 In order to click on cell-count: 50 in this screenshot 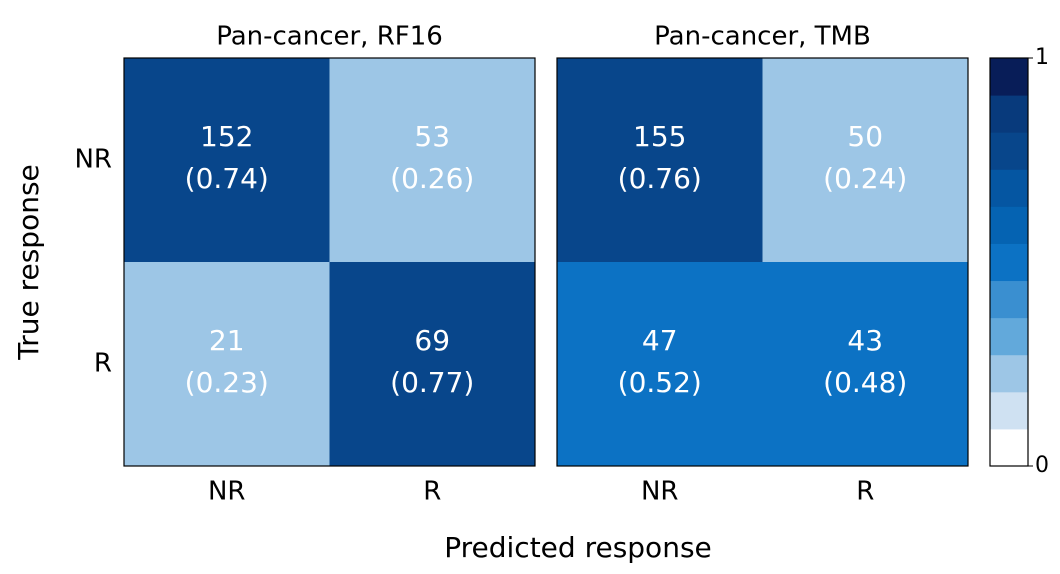, I will do `click(865, 136)`.